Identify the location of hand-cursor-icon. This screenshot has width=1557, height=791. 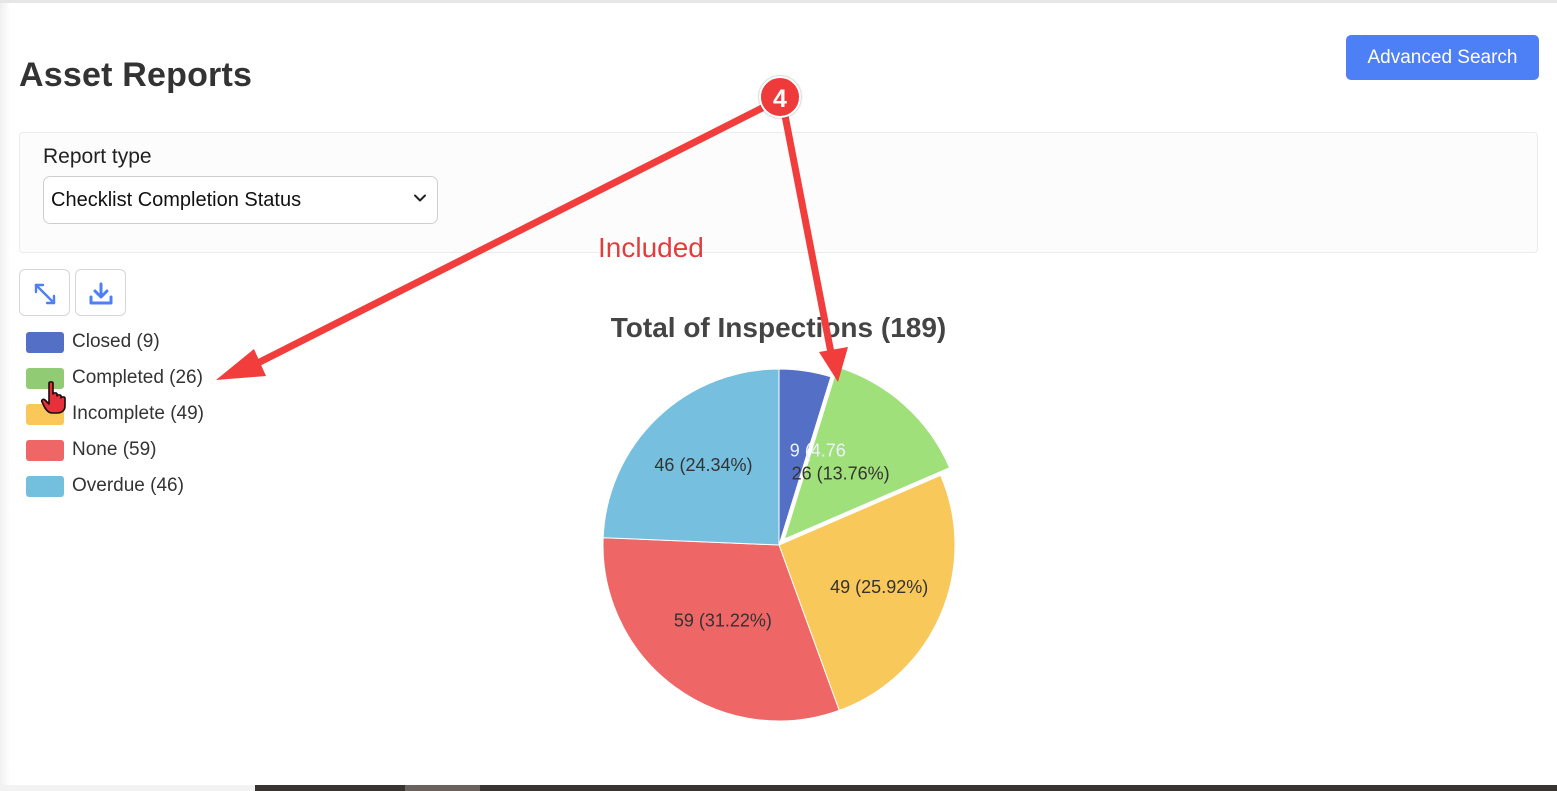
(53, 397).